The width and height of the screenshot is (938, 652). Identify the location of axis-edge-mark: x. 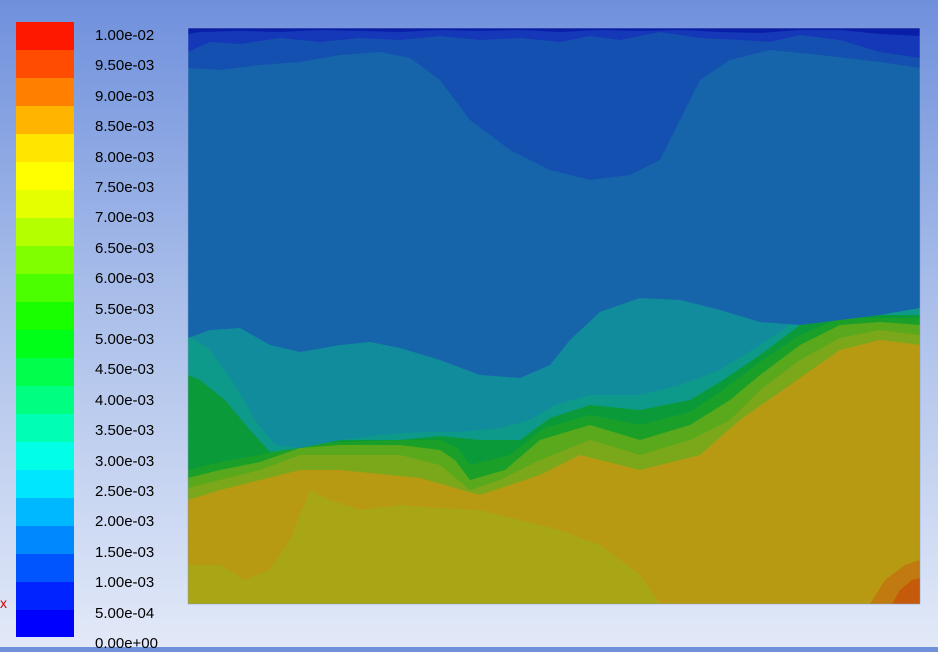
(3, 603).